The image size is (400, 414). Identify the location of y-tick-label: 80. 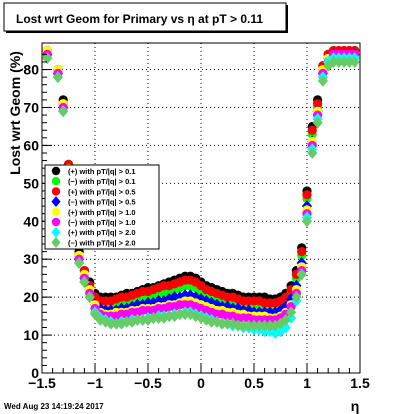
(31, 70).